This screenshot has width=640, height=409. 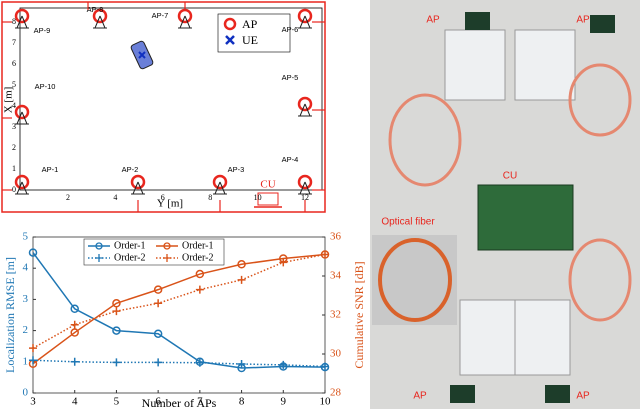 What do you see at coordinates (284, 402) in the screenshot?
I see `x-tick-label: 9` at bounding box center [284, 402].